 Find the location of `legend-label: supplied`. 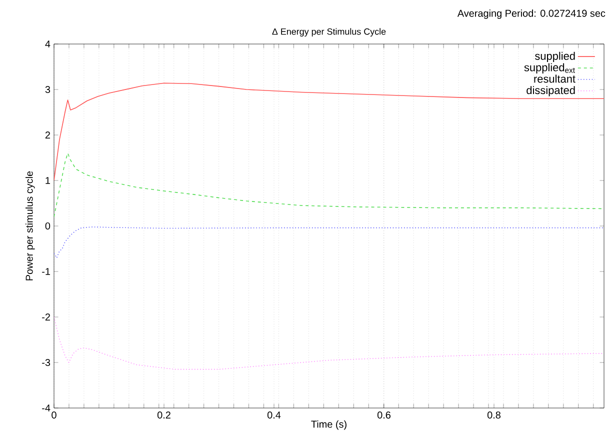

legend-label: supplied is located at coordinates (555, 57).